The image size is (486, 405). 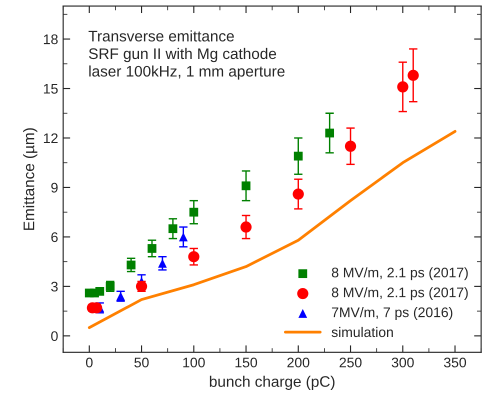 What do you see at coordinates (141, 363) in the screenshot?
I see `x-tick-label: 50` at bounding box center [141, 363].